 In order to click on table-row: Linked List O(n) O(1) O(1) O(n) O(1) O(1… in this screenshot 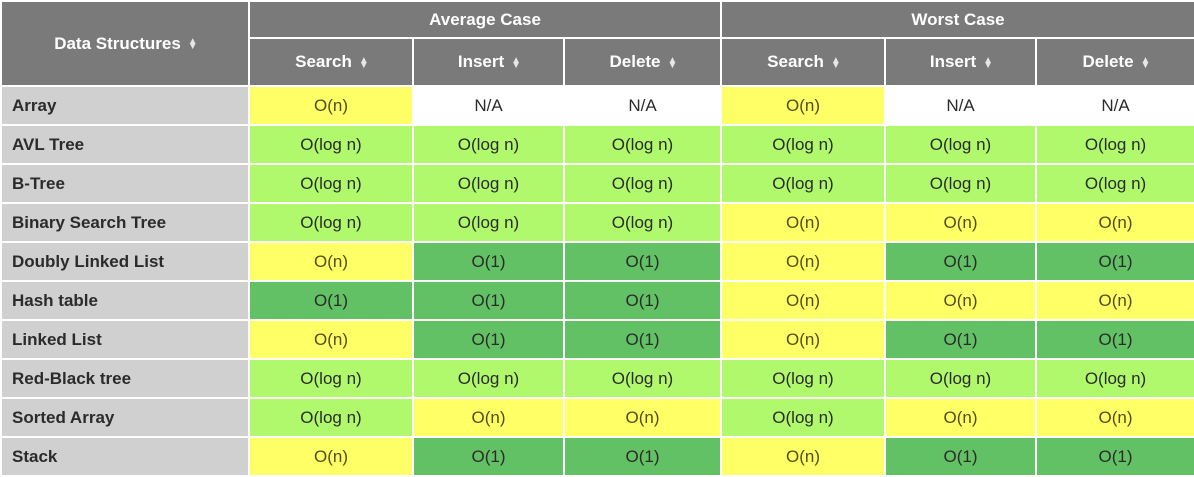, I will do `click(597, 339)`.